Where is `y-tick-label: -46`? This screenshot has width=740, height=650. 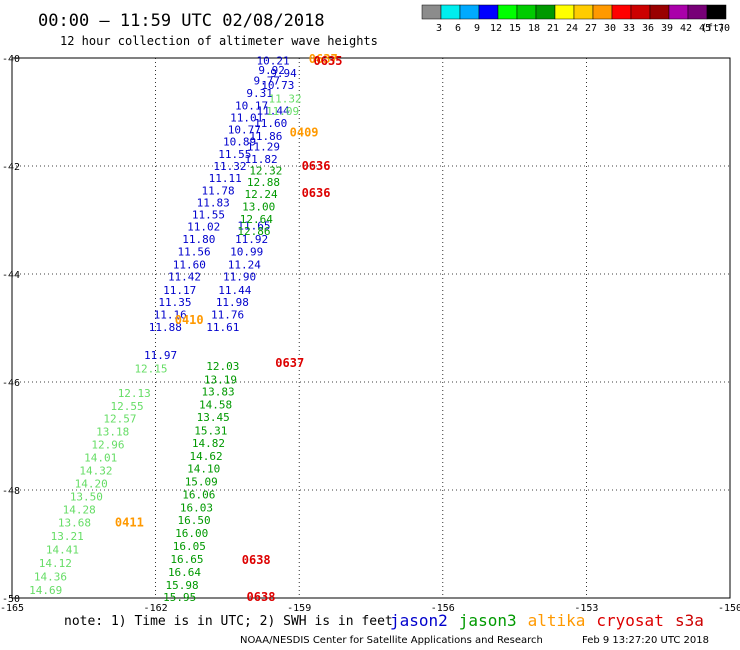
y-tick-label: -46 is located at coordinates (11, 383).